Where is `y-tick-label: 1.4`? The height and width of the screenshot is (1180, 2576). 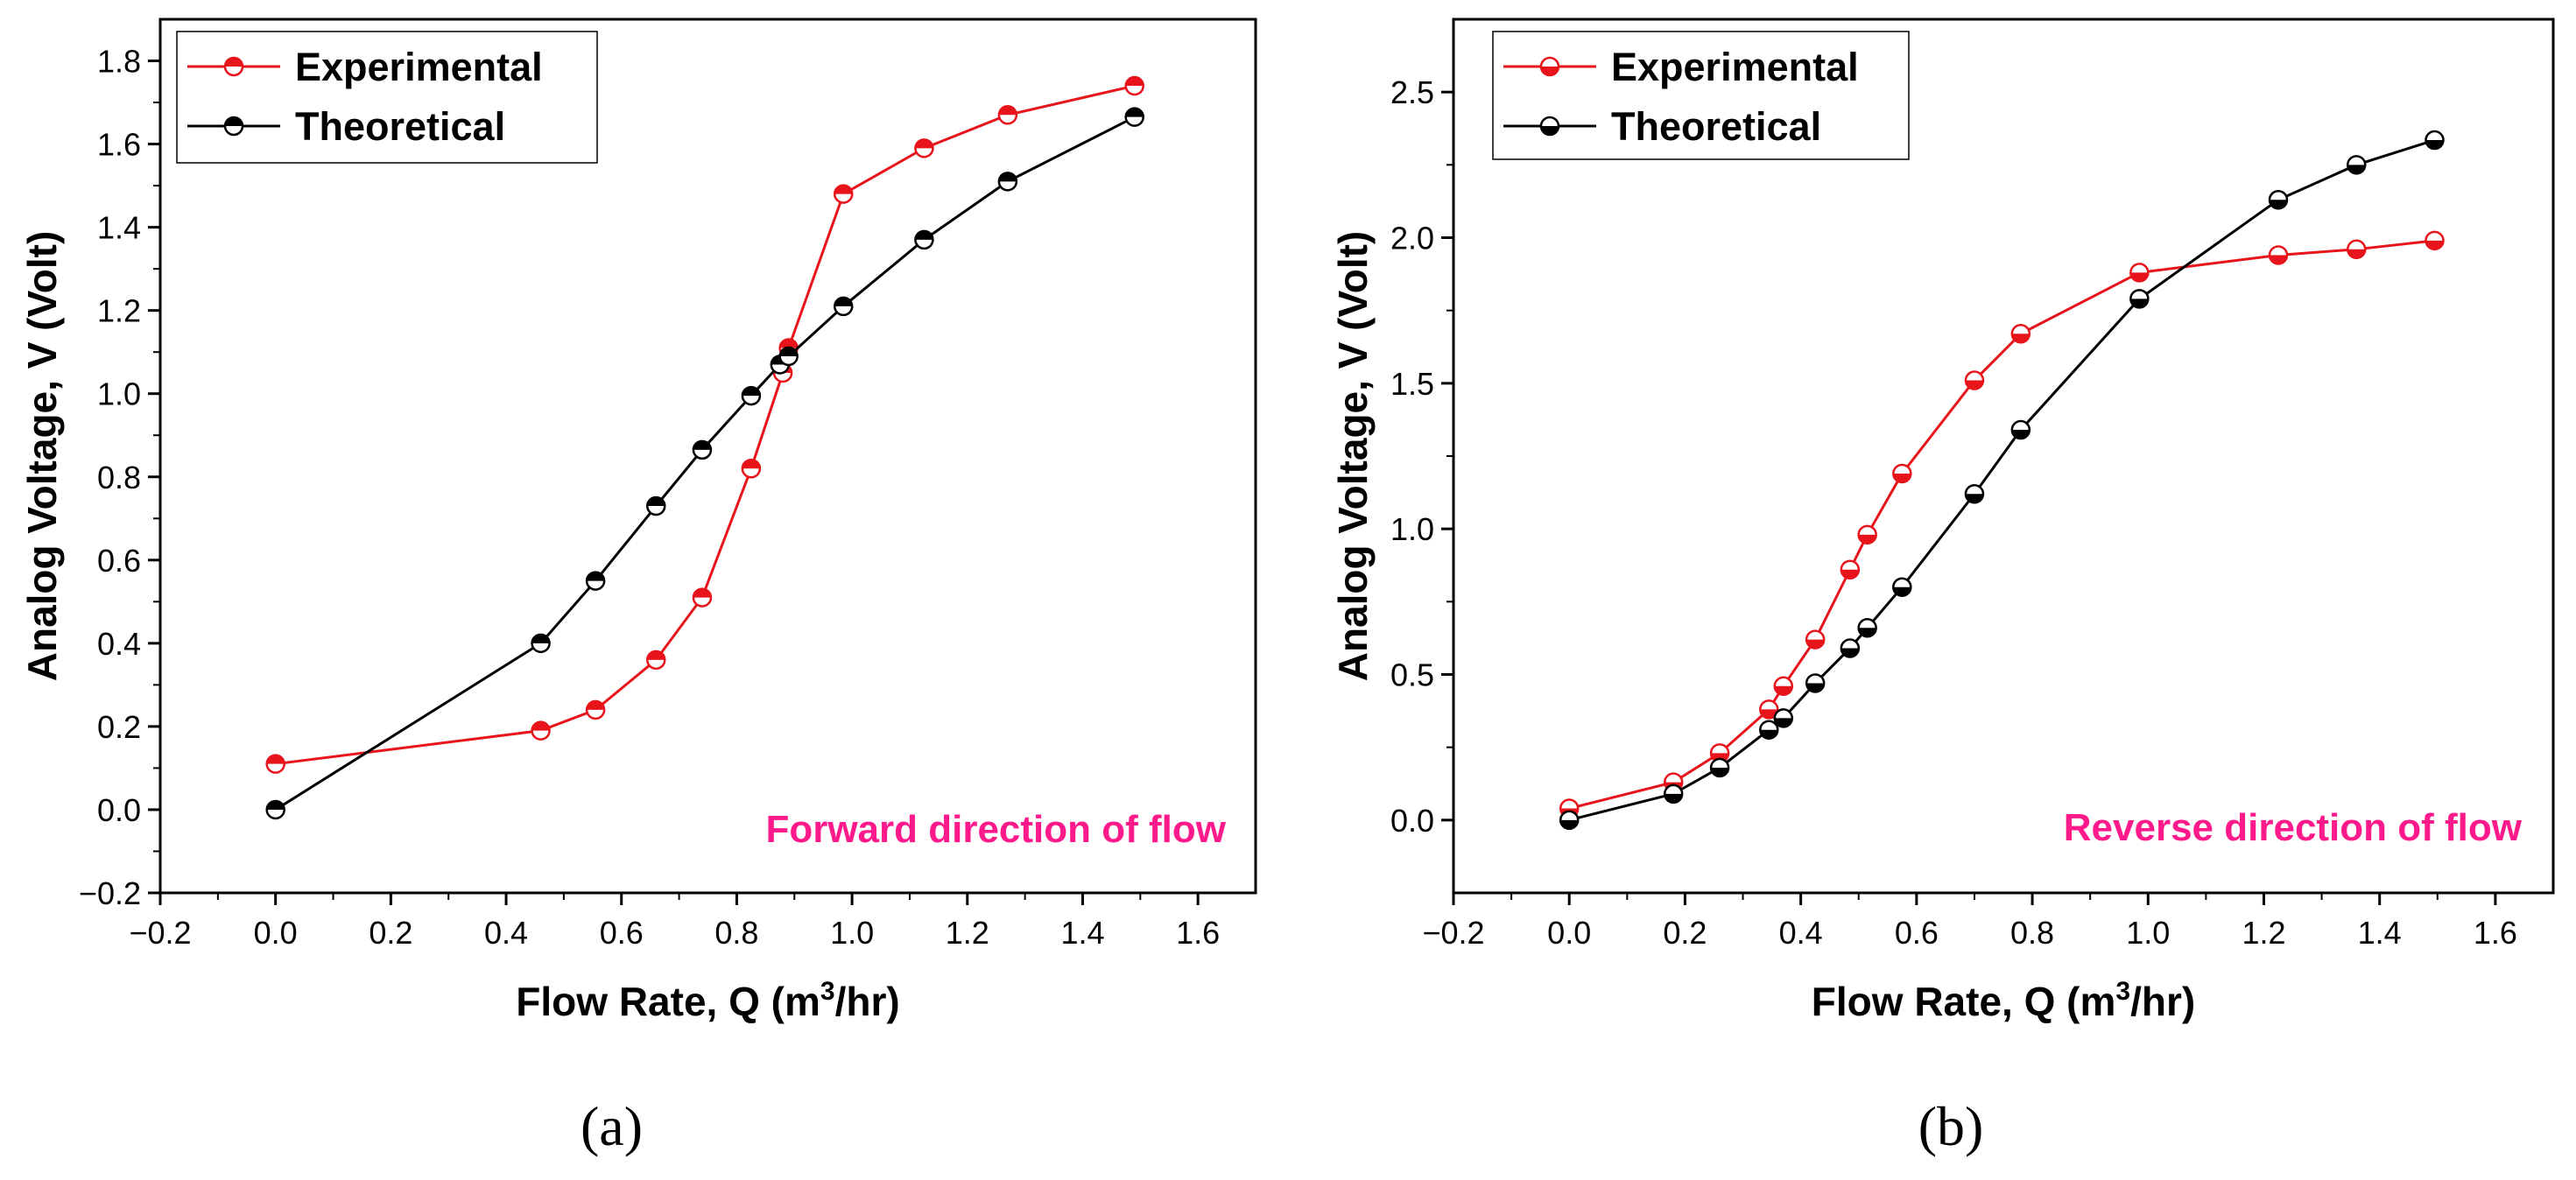 y-tick-label: 1.4 is located at coordinates (119, 228).